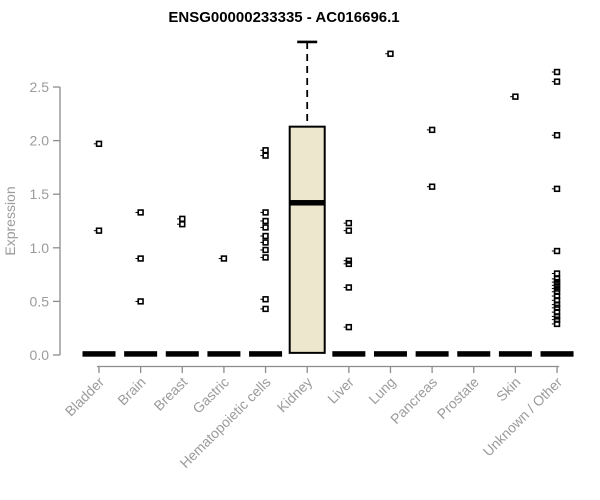 The width and height of the screenshot is (600, 500). What do you see at coordinates (170, 394) in the screenshot?
I see `x-tick-label: Breast` at bounding box center [170, 394].